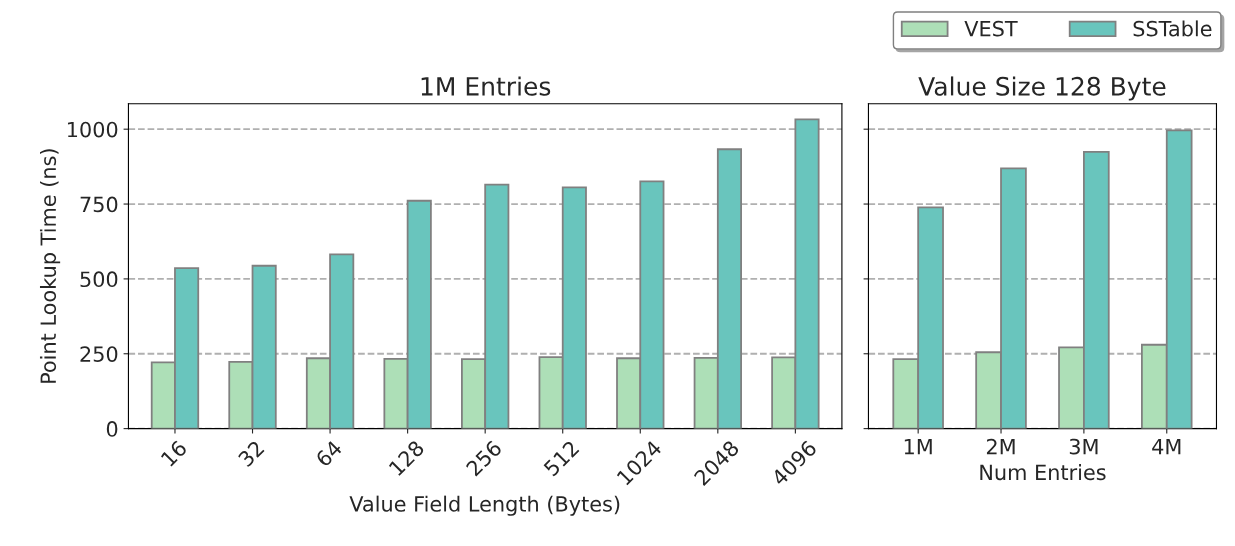 This screenshot has width=1235, height=546. What do you see at coordinates (112, 429) in the screenshot?
I see `y-tick-label: 0` at bounding box center [112, 429].